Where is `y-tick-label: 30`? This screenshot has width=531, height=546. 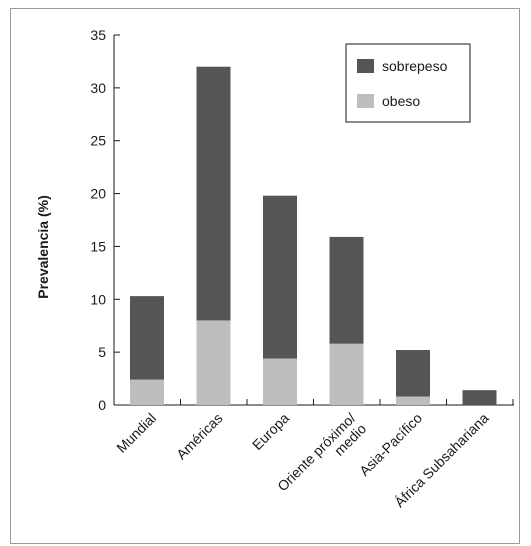 y-tick-label: 30 is located at coordinates (98, 88).